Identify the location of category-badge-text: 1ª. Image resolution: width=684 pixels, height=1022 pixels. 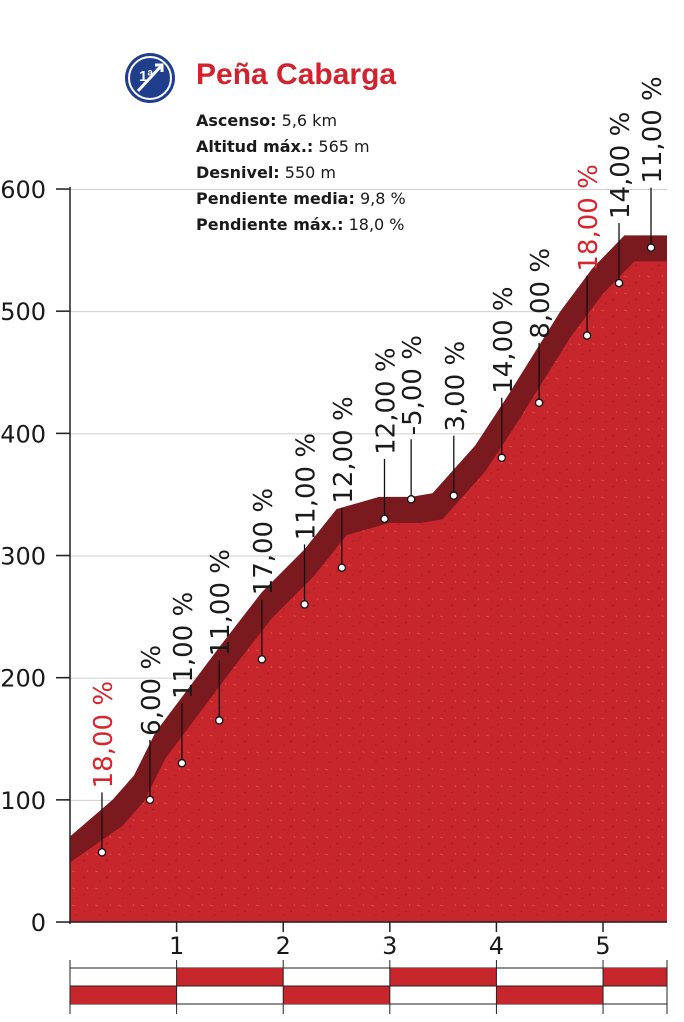
(146, 76).